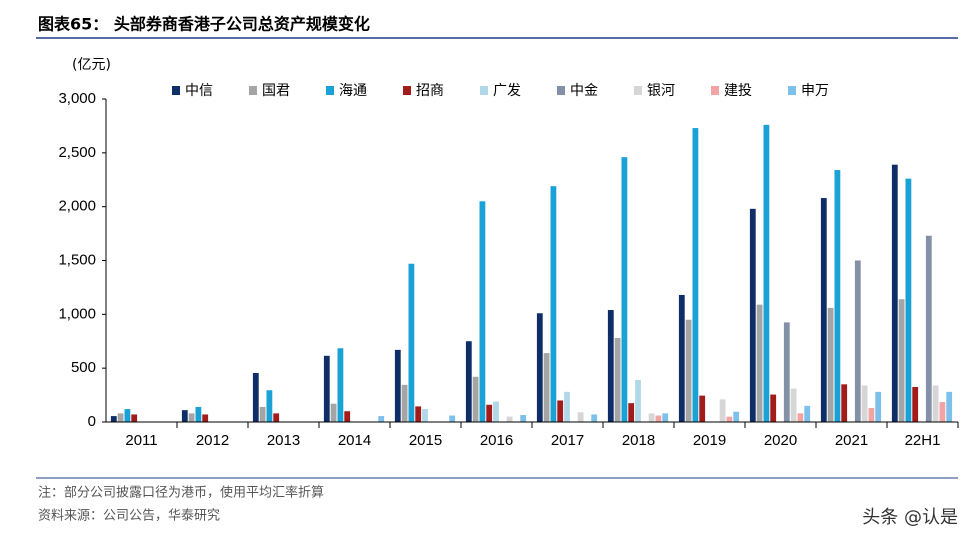  I want to click on y-tick-label: 3,000, so click(77, 98).